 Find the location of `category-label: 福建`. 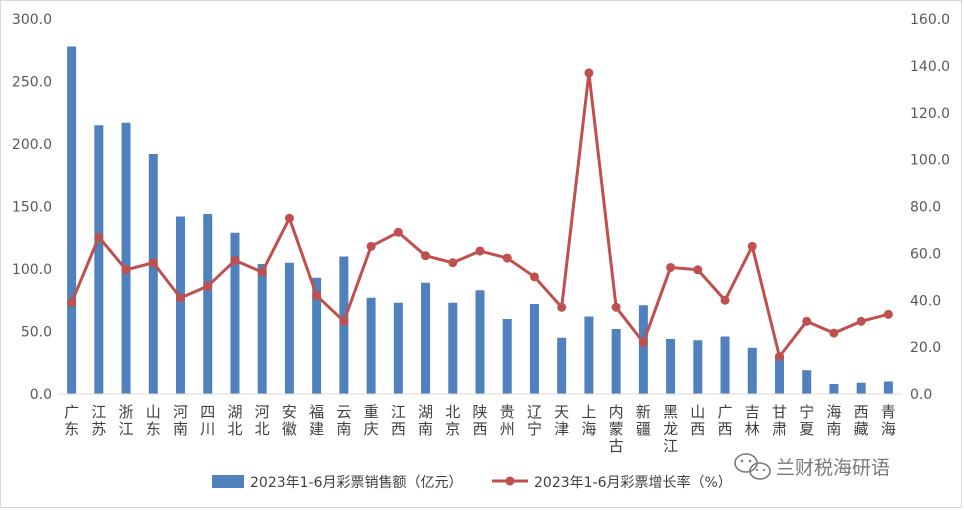

category-label: 福建 is located at coordinates (316, 420).